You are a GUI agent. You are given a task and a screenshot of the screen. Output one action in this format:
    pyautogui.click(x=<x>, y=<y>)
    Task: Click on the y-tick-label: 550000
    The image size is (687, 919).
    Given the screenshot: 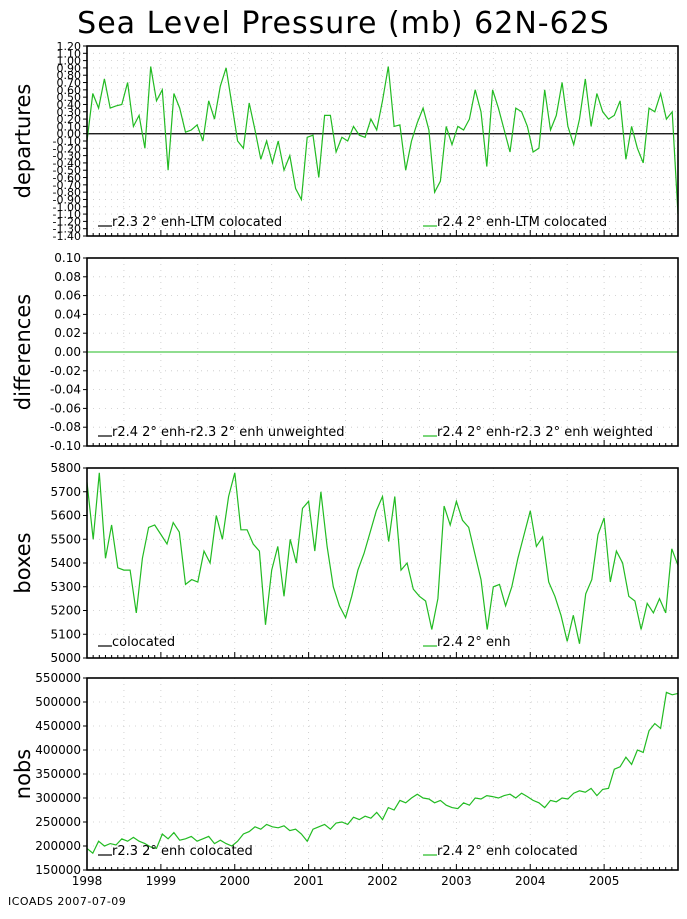 What is the action you would take?
    pyautogui.click(x=58, y=678)
    